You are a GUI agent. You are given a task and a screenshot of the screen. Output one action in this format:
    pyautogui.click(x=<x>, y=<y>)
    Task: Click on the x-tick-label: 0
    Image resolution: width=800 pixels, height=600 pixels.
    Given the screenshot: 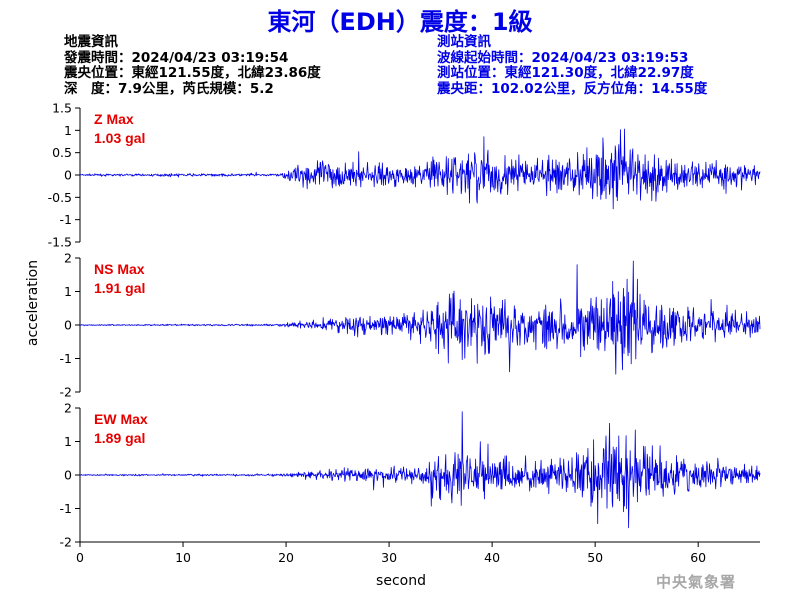 What is the action you would take?
    pyautogui.click(x=80, y=557)
    